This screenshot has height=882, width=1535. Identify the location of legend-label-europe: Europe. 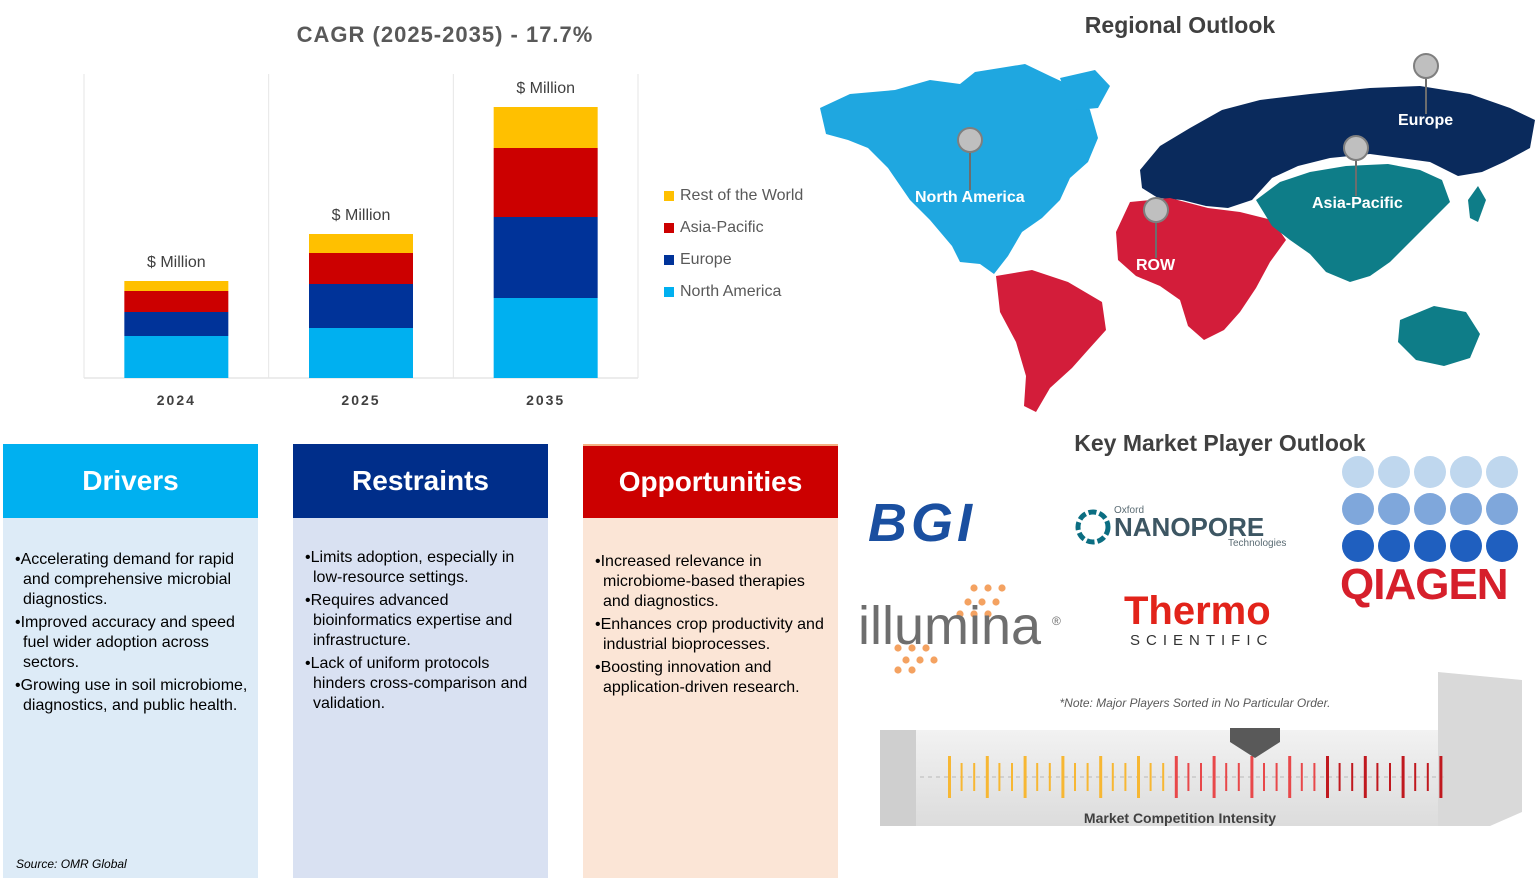
(706, 259).